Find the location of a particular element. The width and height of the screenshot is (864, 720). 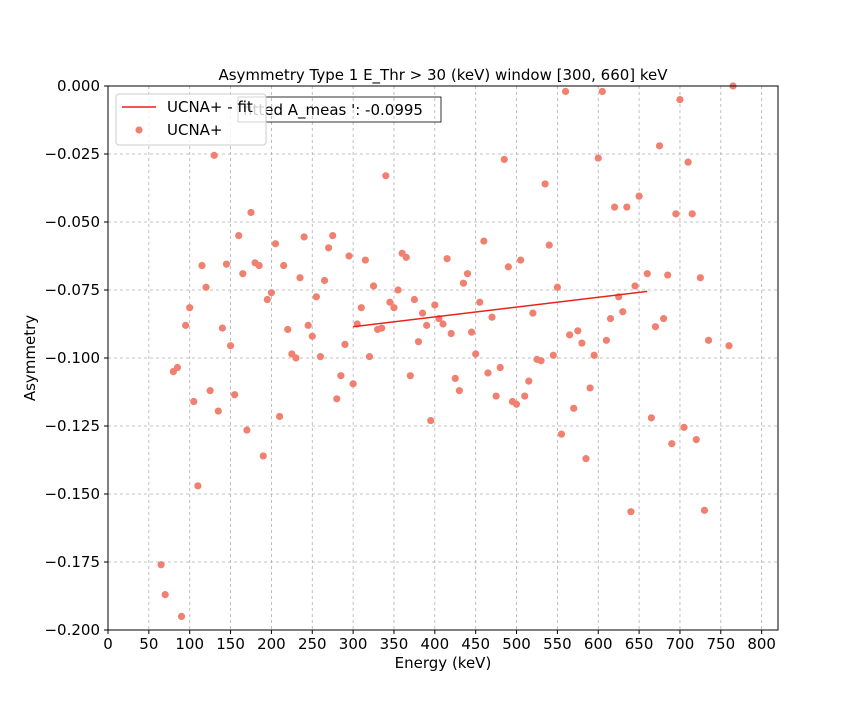

y-tick-label: −0.075 is located at coordinates (72, 290).